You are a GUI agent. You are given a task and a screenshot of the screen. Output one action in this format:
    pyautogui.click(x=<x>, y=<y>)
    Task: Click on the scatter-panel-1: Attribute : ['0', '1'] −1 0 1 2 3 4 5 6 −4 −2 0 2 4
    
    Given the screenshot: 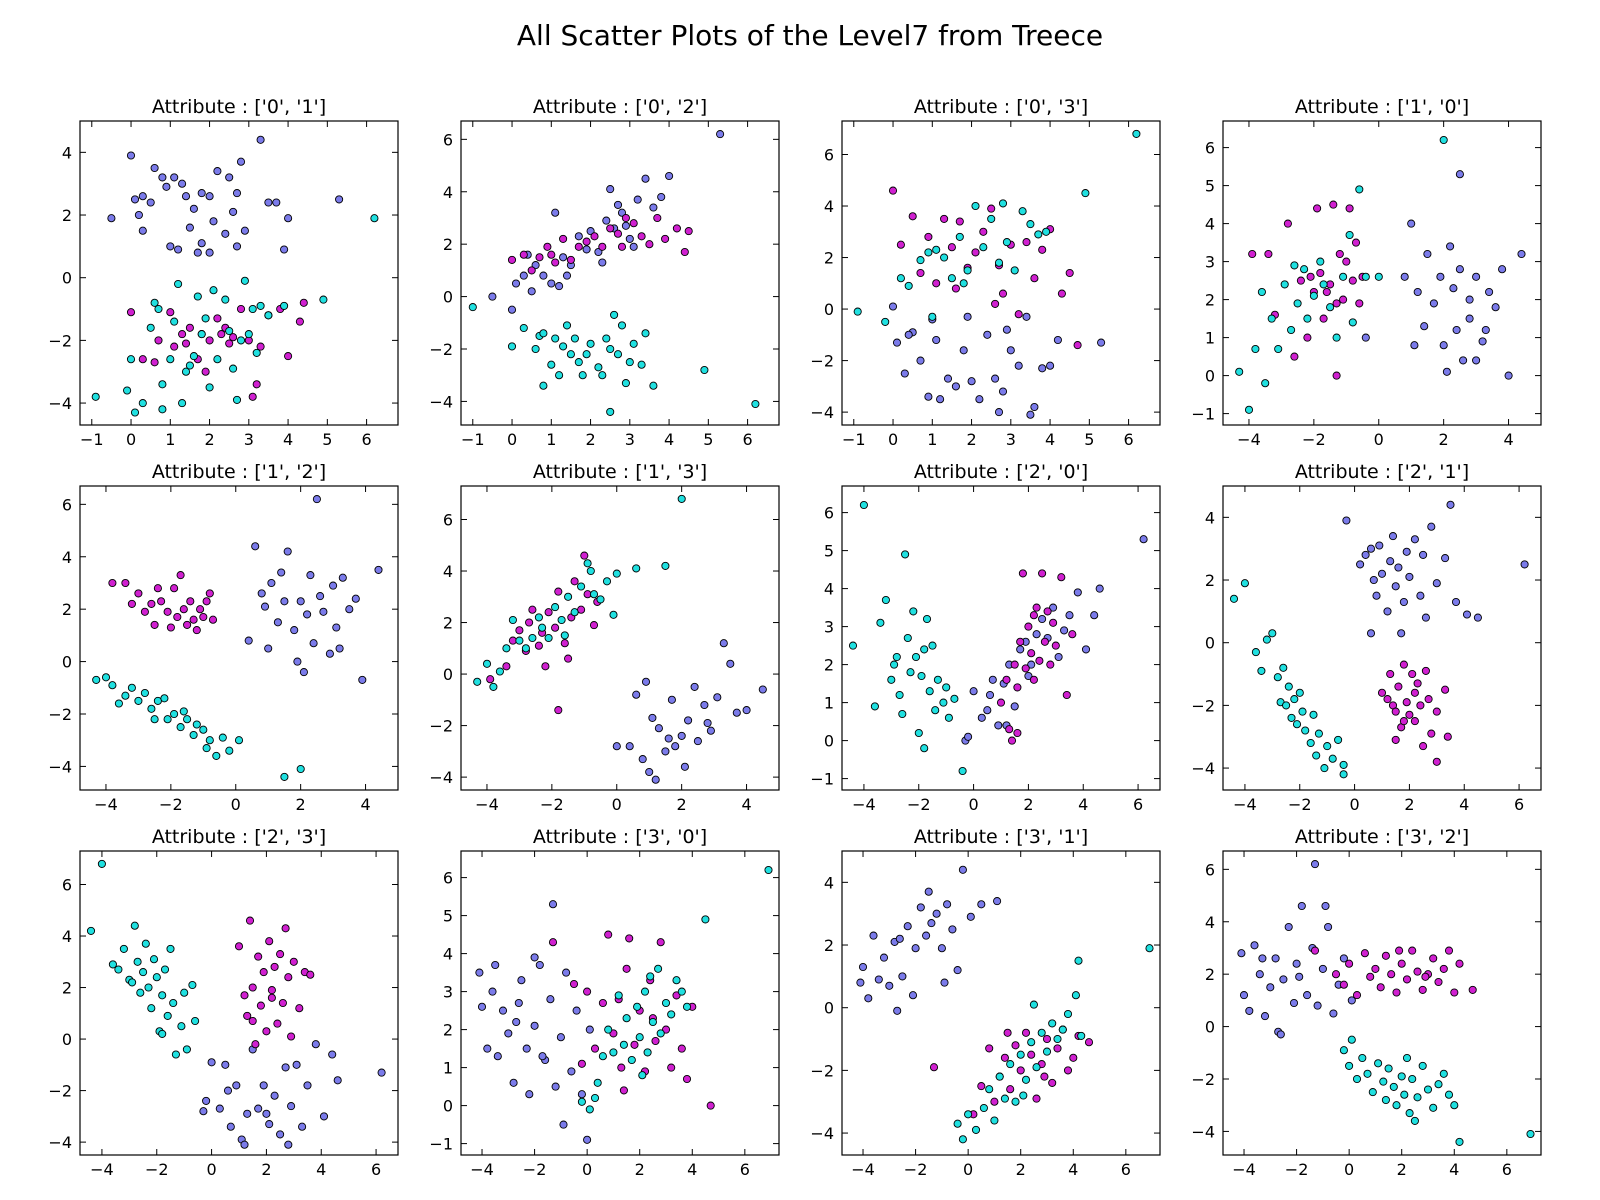 What is the action you would take?
    pyautogui.click(x=223, y=272)
    